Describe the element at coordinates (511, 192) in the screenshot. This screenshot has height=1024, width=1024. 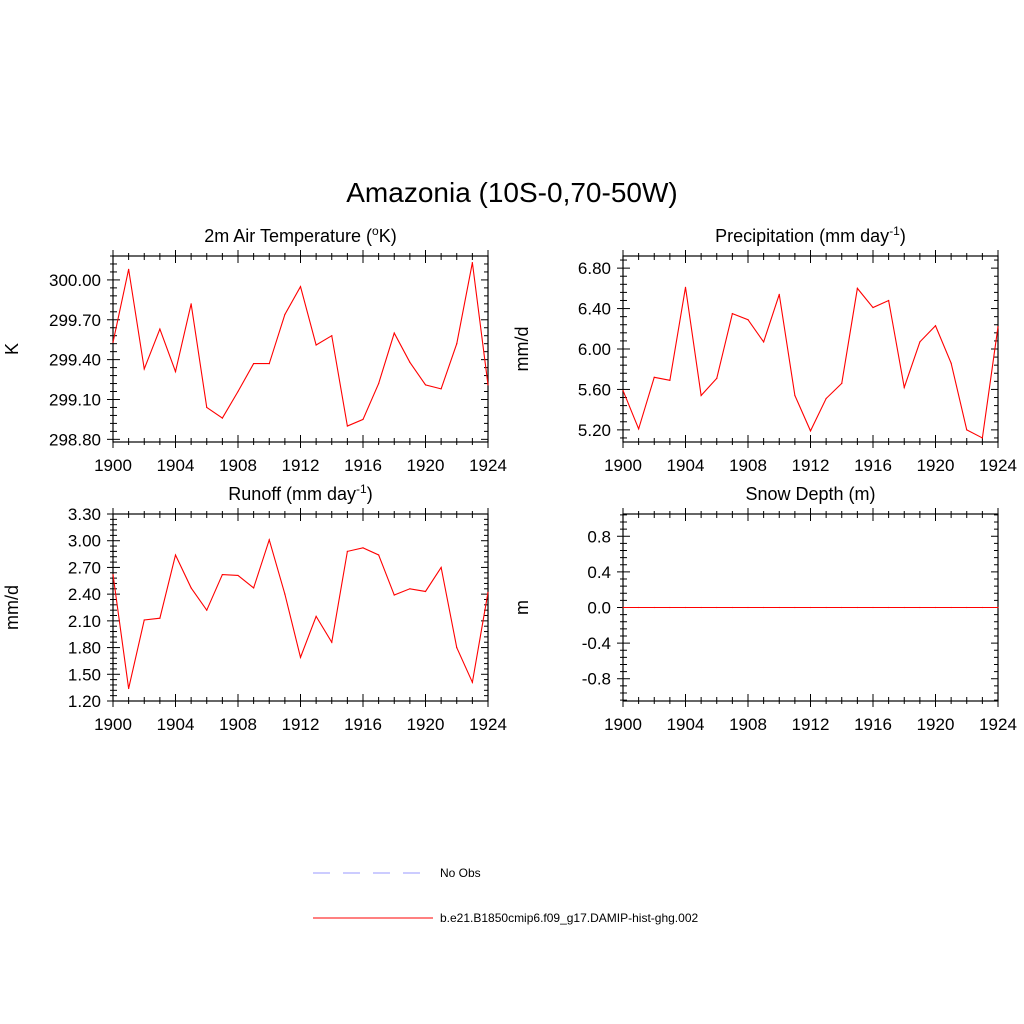
I see `figure-title: Amazonia (10S-0,70-50W)` at that location.